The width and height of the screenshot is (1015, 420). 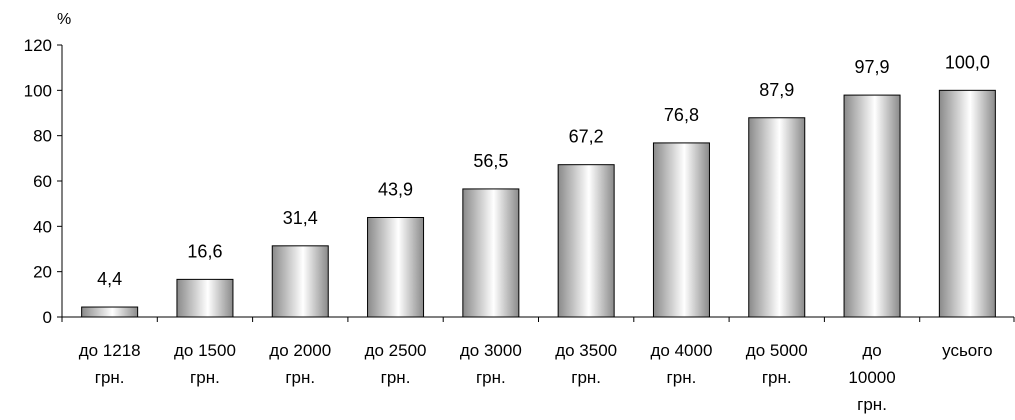 I want to click on y-tick-label: 20, so click(x=42, y=272).